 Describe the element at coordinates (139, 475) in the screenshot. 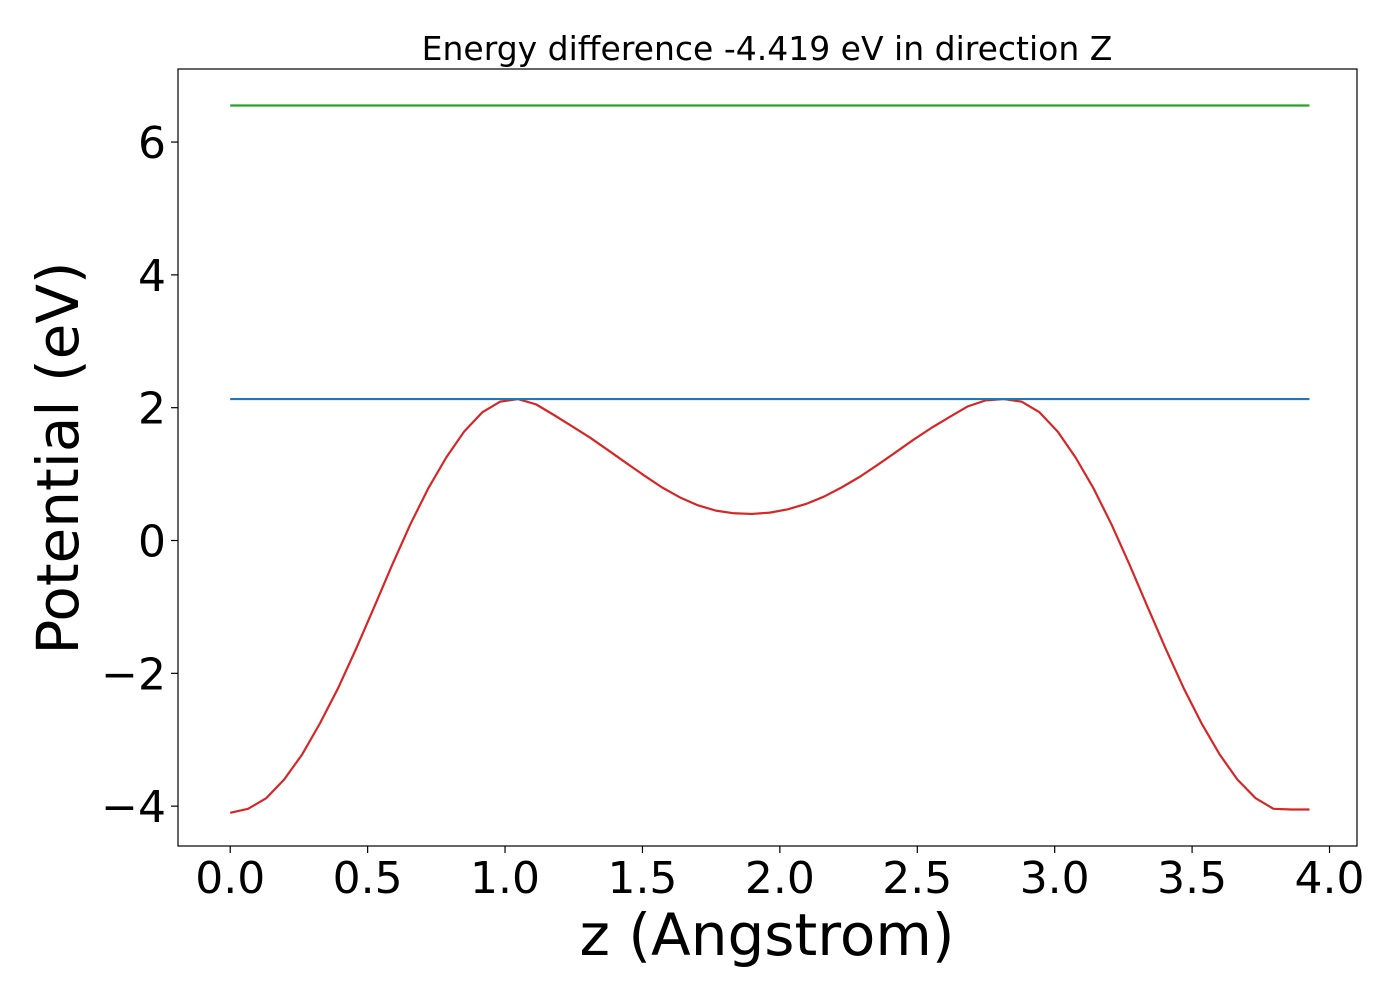

I see `y-axis-ticks: −4 −2 0 2 4 6` at that location.